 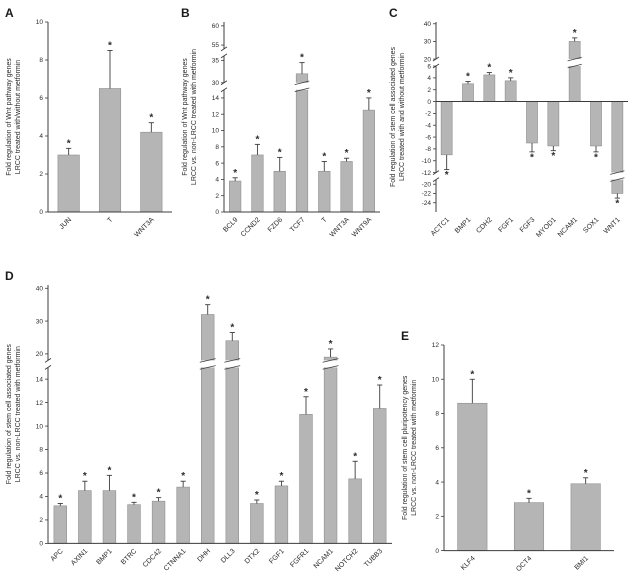 I want to click on svg-text: MYOD1, so click(x=546, y=227).